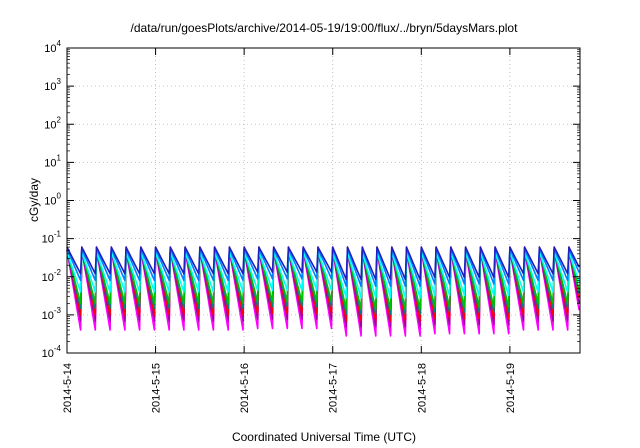  What do you see at coordinates (52, 276) in the screenshot?
I see `y-tick-label: 10⁻²` at bounding box center [52, 276].